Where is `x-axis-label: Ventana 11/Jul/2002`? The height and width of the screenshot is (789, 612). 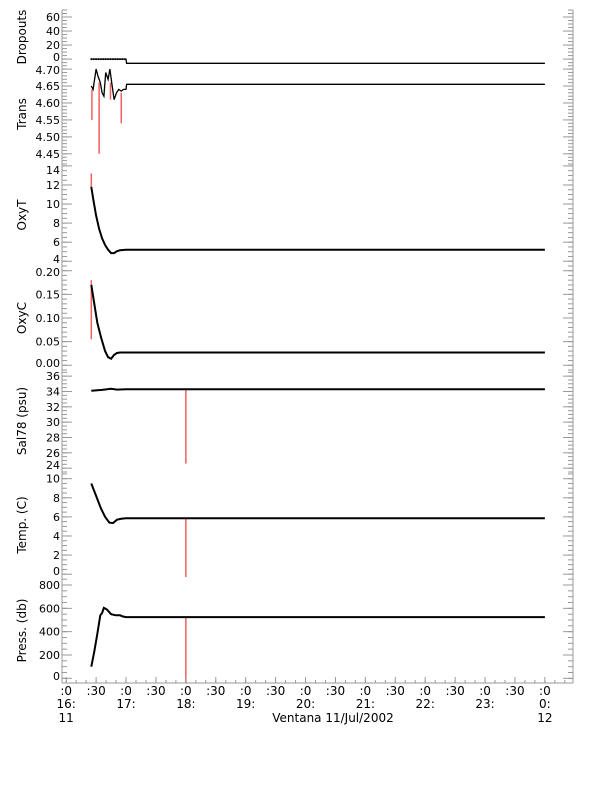
x-axis-label: Ventana 11/Jul/2002 is located at coordinates (333, 718).